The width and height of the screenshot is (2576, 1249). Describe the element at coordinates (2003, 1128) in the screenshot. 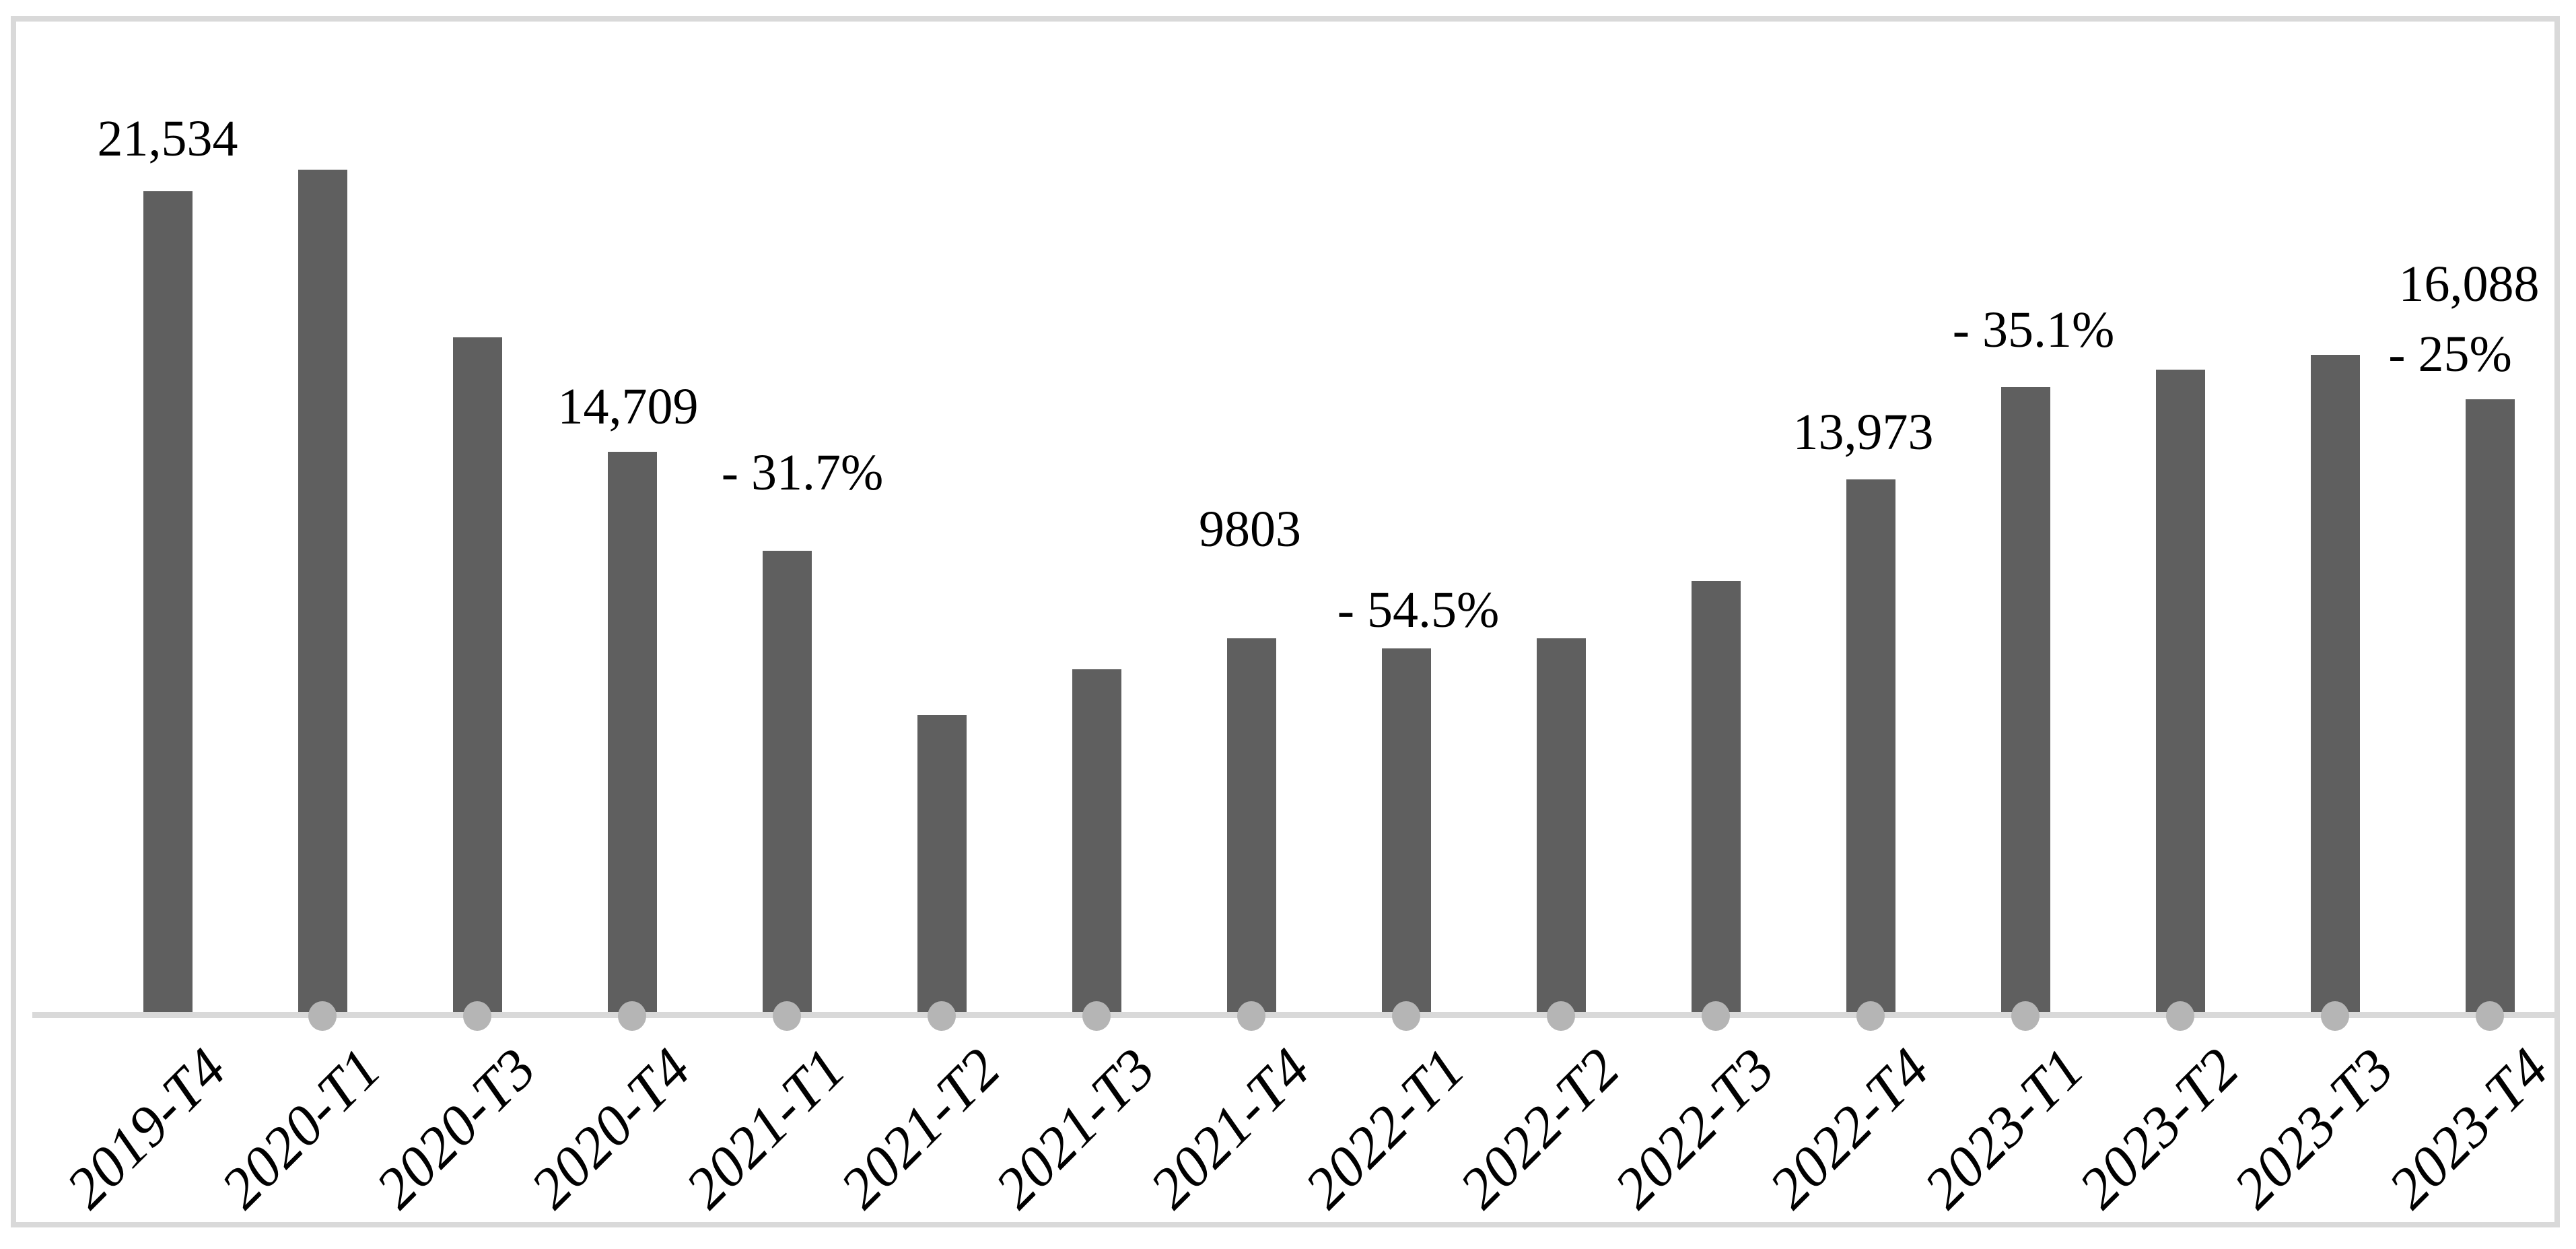

I see `x-axis-label-2023-T1: 2023-T1` at that location.